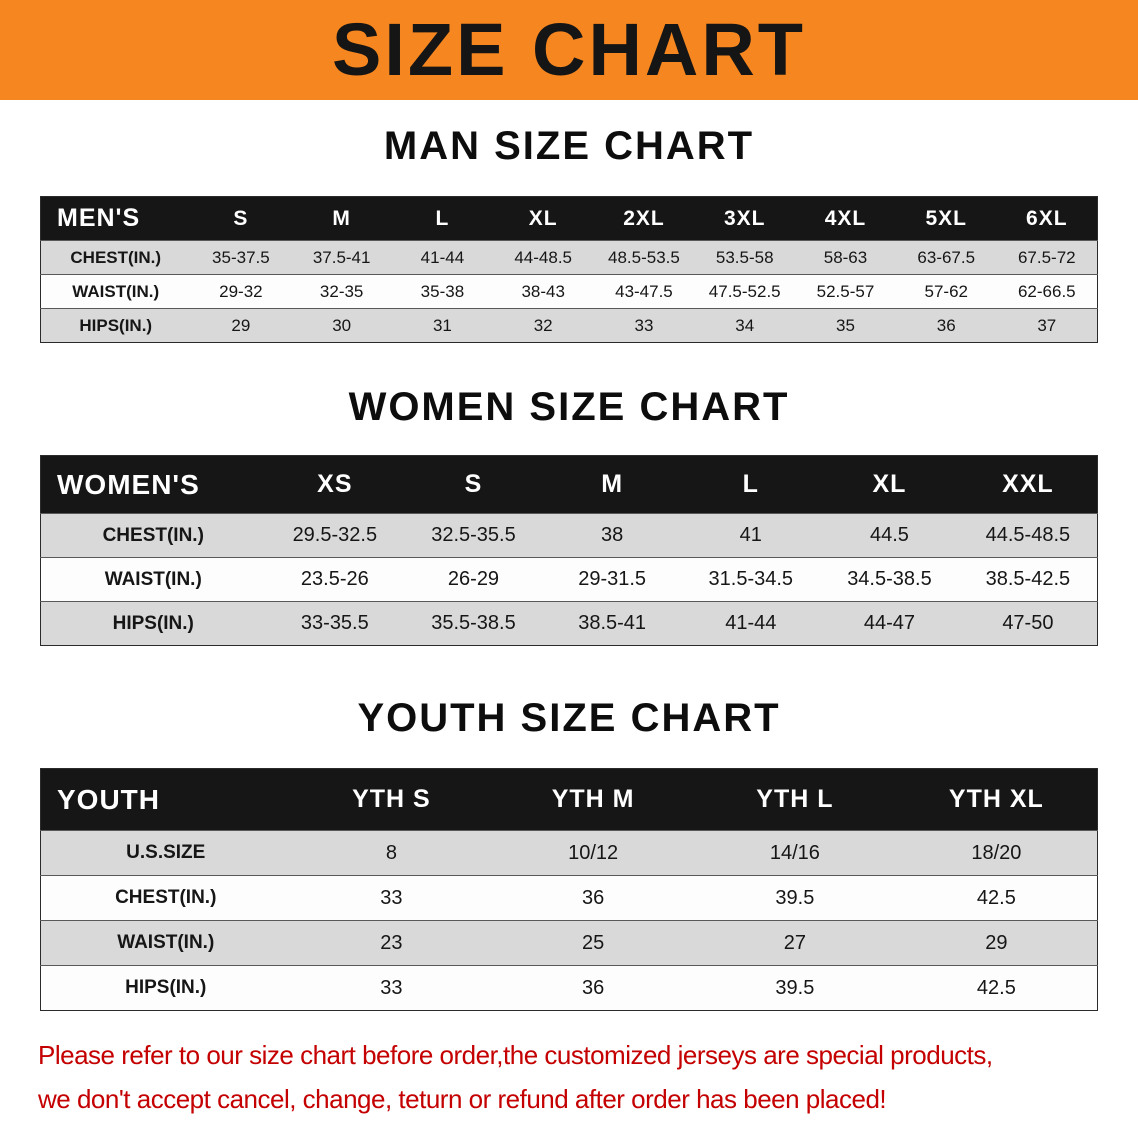 Image resolution: width=1138 pixels, height=1132 pixels. Describe the element at coordinates (744, 291) in the screenshot. I see `measurement-value: 47.5-52.5` at that location.